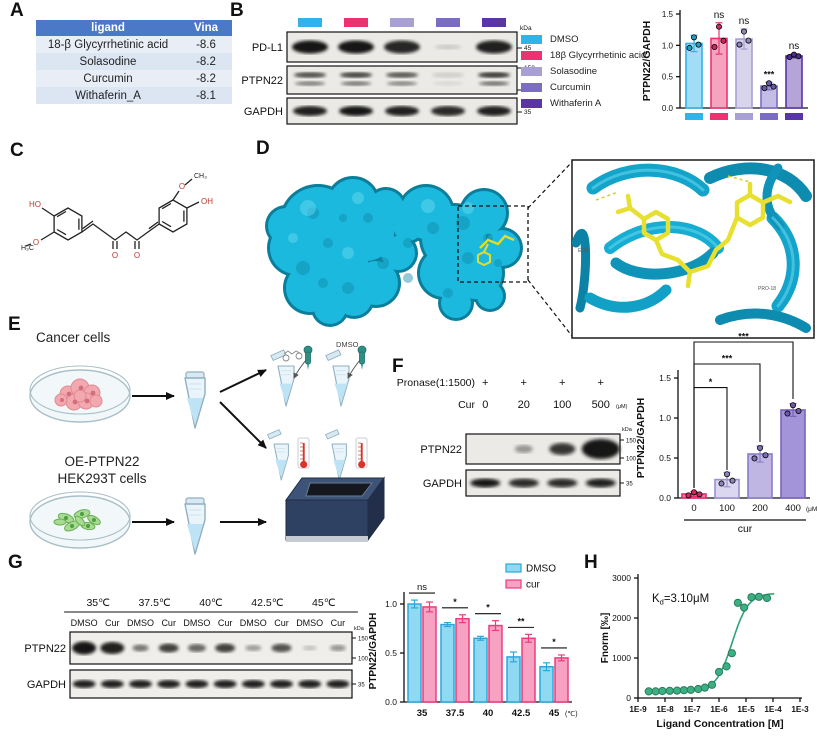 The height and width of the screenshot is (739, 817). What do you see at coordinates (591, 55) in the screenshot?
I see `legend-item: 18β Glycyrrhetinic acid` at bounding box center [591, 55].